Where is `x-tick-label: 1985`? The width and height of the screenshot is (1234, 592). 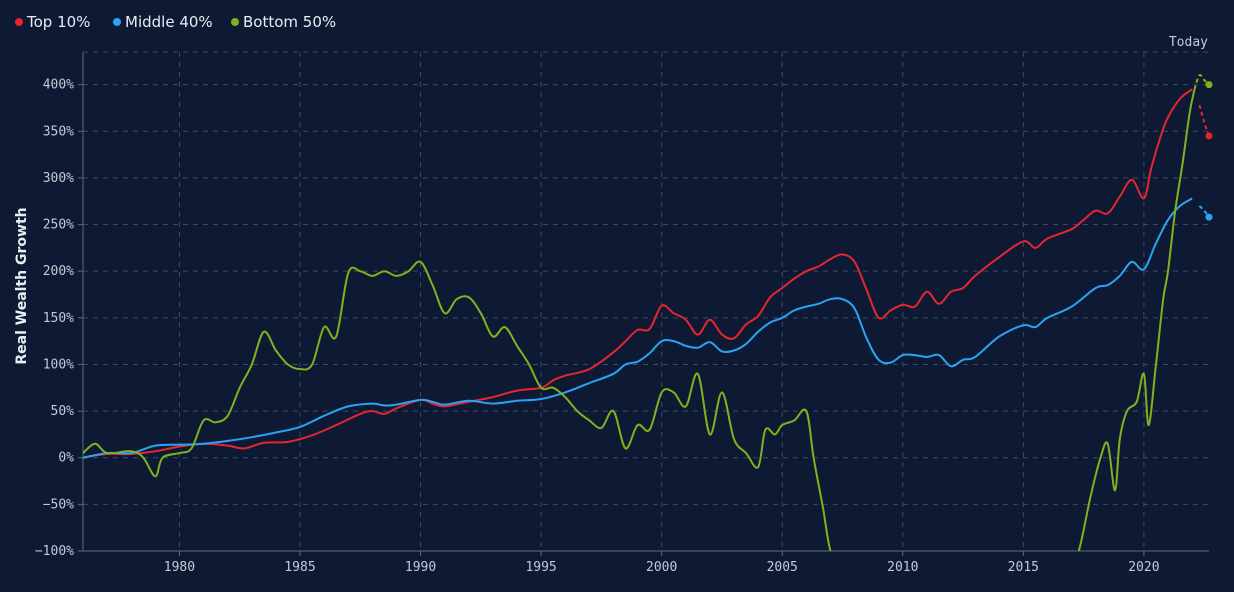 x-tick-label: 1985 is located at coordinates (299, 567).